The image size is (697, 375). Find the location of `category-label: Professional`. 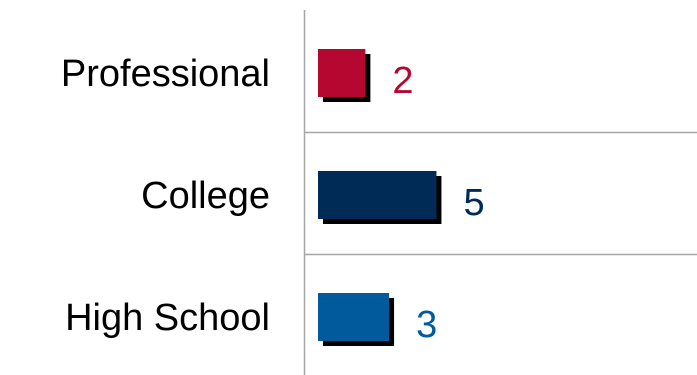

category-label: Professional is located at coordinates (165, 74).